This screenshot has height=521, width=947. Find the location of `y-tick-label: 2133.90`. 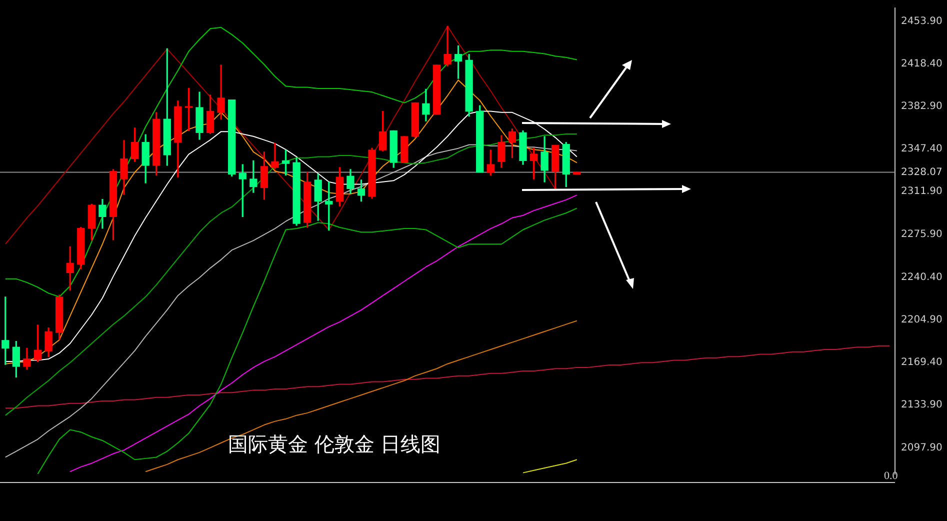

y-tick-label: 2133.90 is located at coordinates (921, 404).